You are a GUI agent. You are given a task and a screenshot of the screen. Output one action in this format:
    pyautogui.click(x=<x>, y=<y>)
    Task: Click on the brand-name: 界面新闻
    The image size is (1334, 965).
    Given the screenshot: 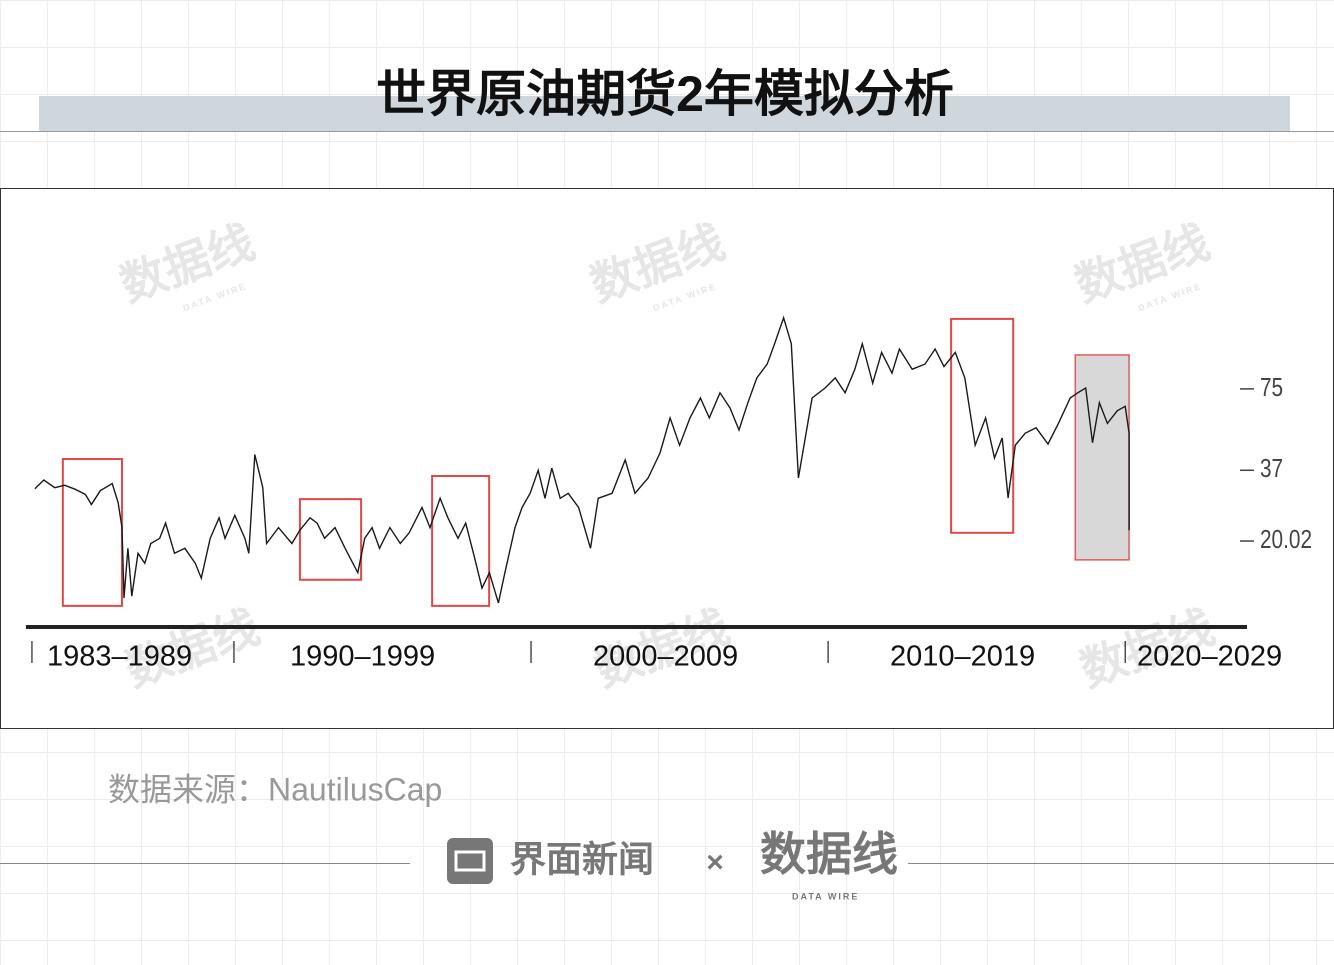 What is the action you would take?
    pyautogui.click(x=582, y=859)
    